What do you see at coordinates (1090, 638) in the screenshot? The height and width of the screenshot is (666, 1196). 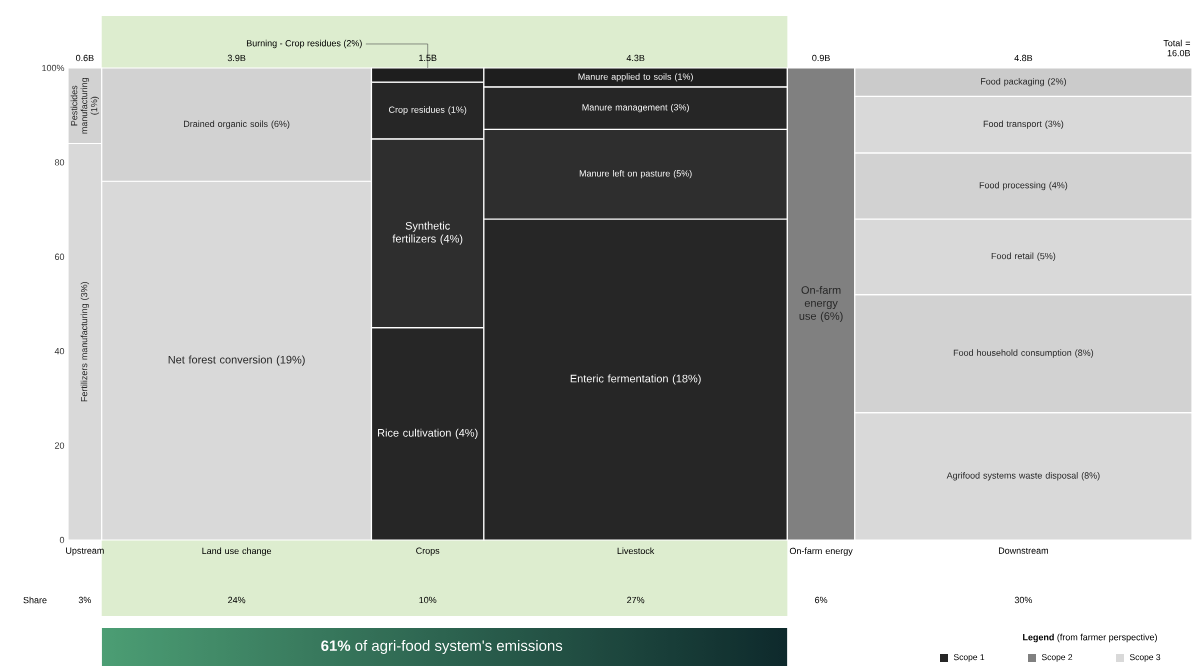 I see `legend-title: Legend (from farmer perspective)` at bounding box center [1090, 638].